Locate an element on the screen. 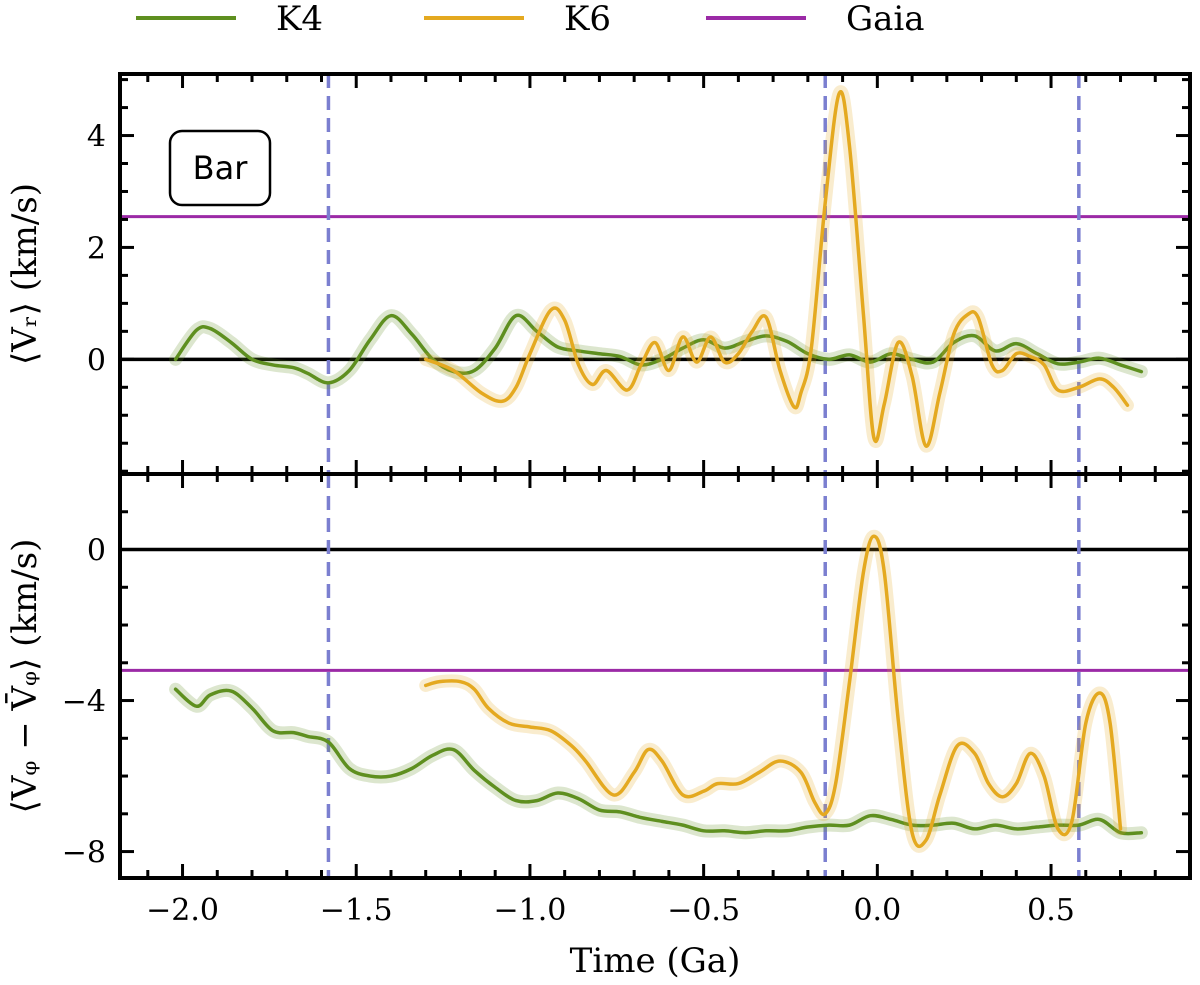 The width and height of the screenshot is (1200, 985). annotation-box is located at coordinates (220, 168).